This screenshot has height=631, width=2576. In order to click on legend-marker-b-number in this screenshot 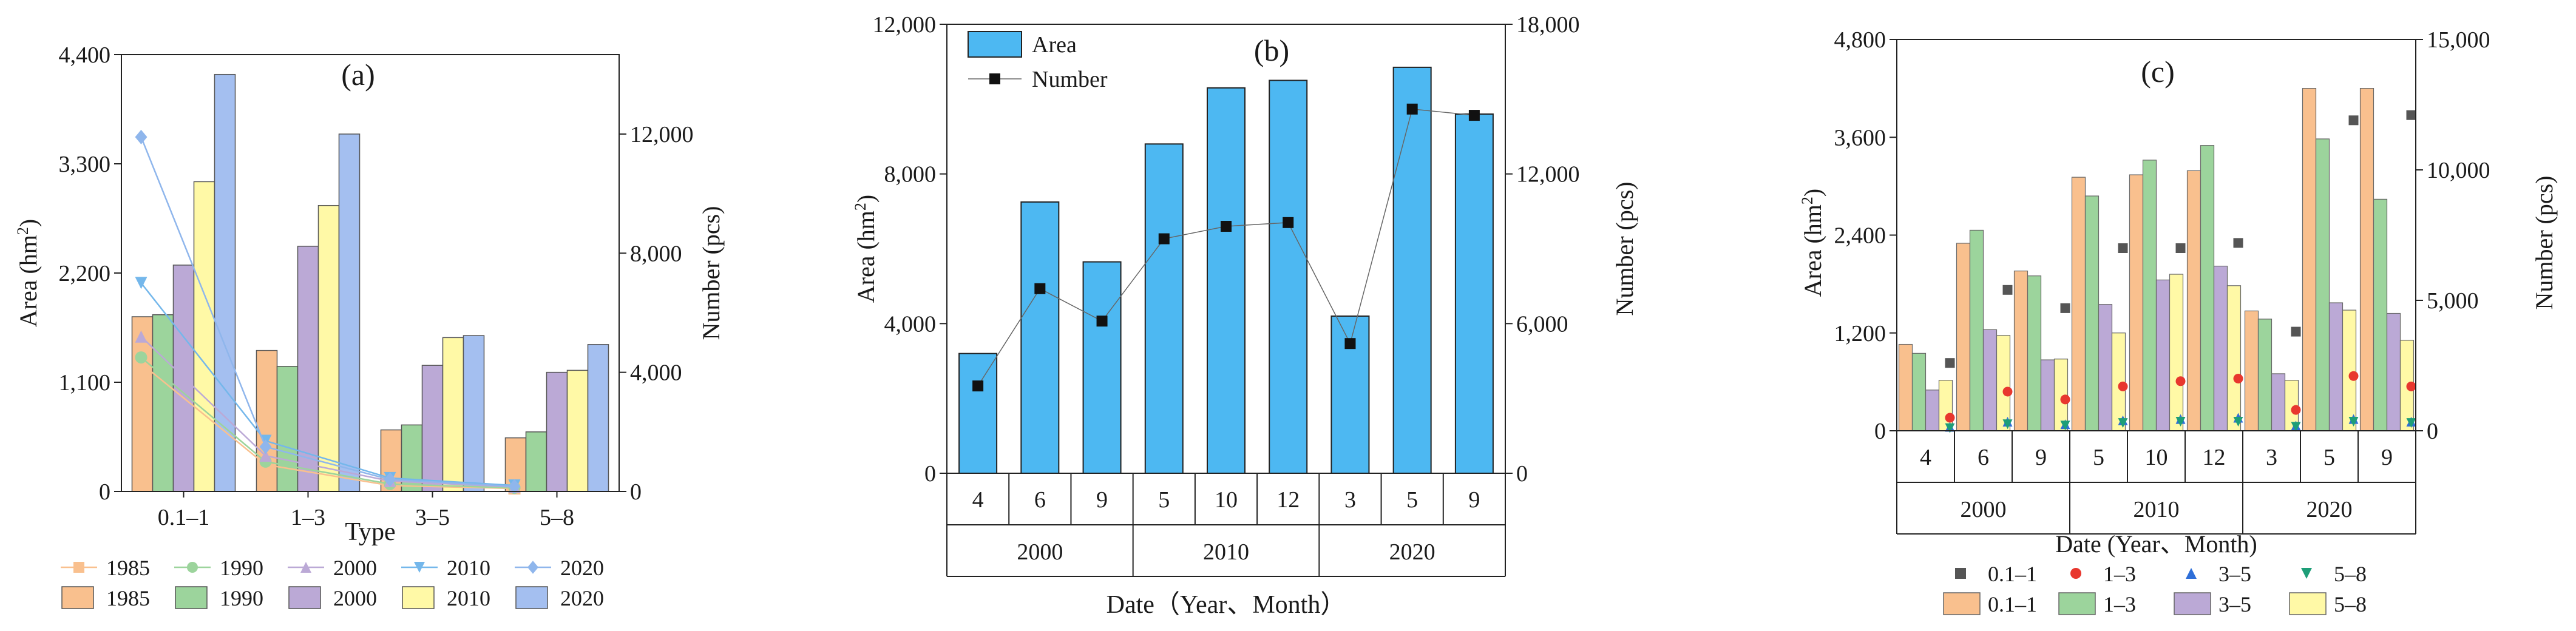, I will do `click(995, 78)`.